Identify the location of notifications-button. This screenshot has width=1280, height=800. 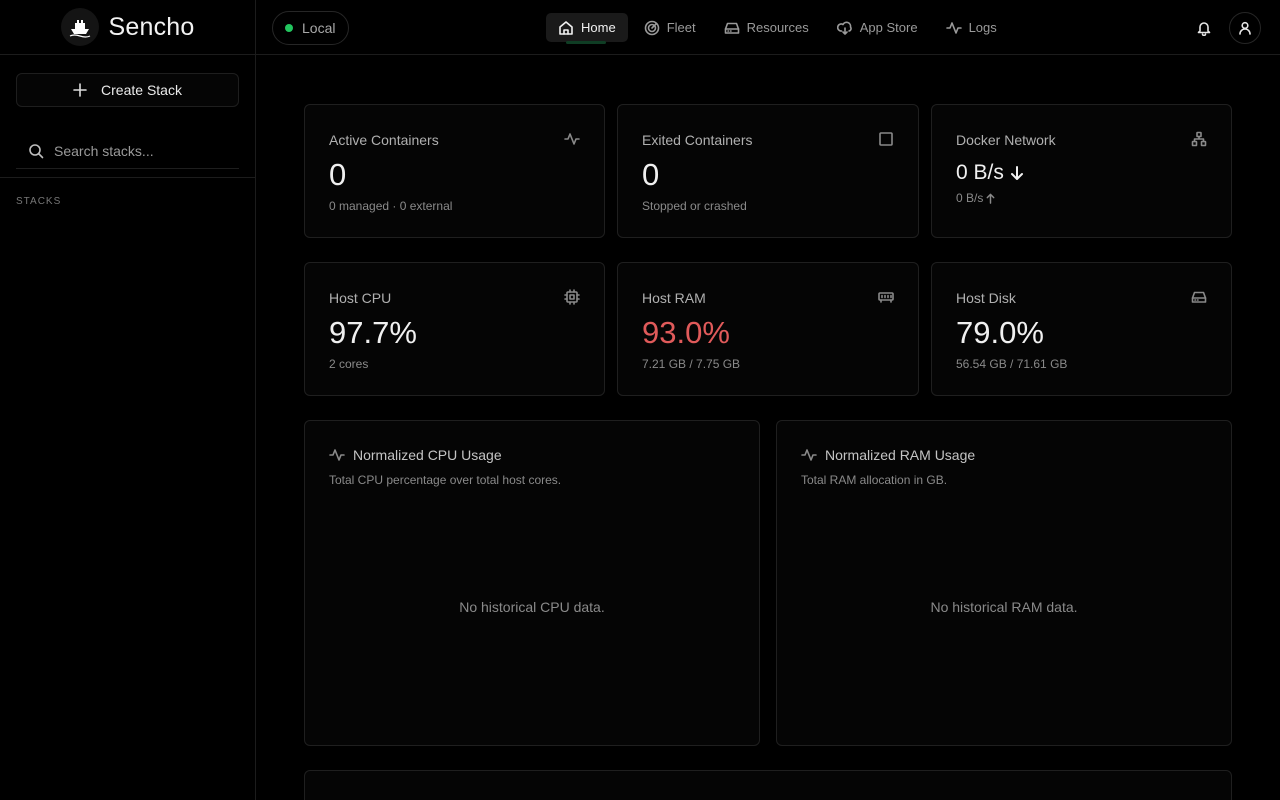
(1204, 28).